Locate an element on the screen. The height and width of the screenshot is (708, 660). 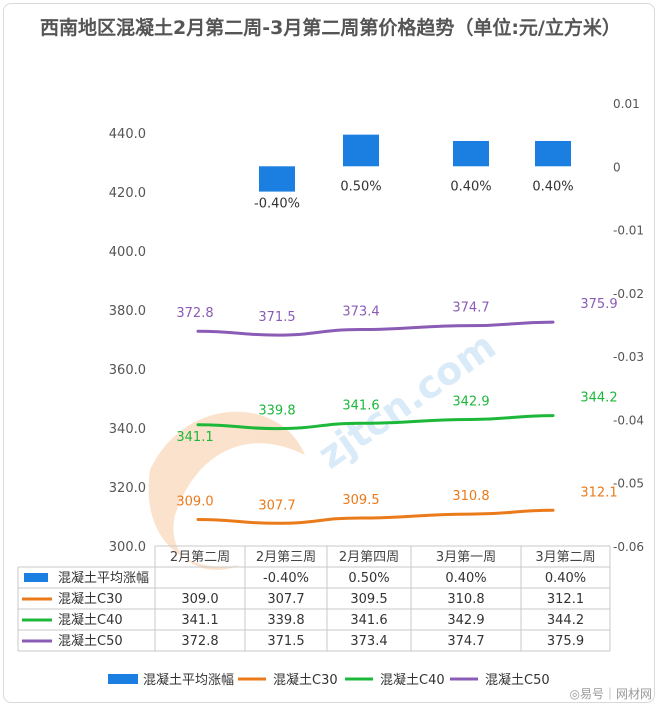
right-tick-label: -0.06 is located at coordinates (628, 547).